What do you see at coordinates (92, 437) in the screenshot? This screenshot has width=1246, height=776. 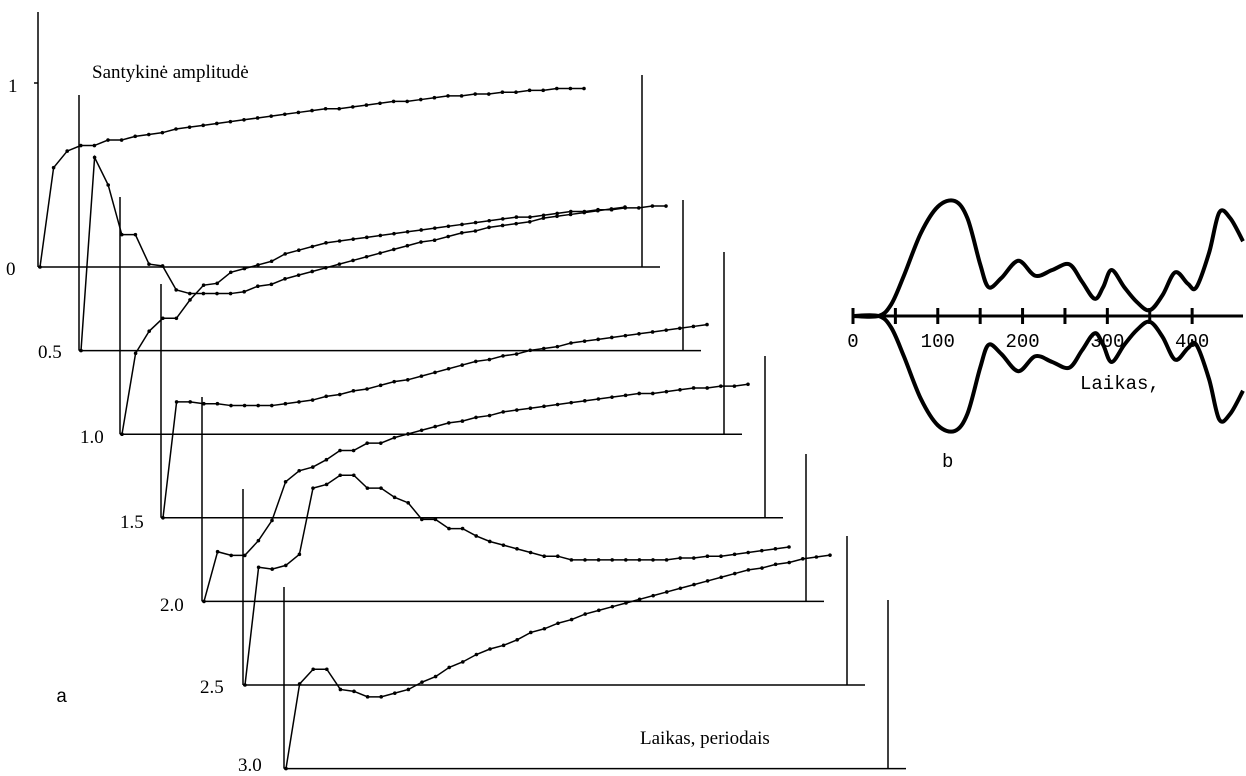 I see `offset-label: 1.0` at bounding box center [92, 437].